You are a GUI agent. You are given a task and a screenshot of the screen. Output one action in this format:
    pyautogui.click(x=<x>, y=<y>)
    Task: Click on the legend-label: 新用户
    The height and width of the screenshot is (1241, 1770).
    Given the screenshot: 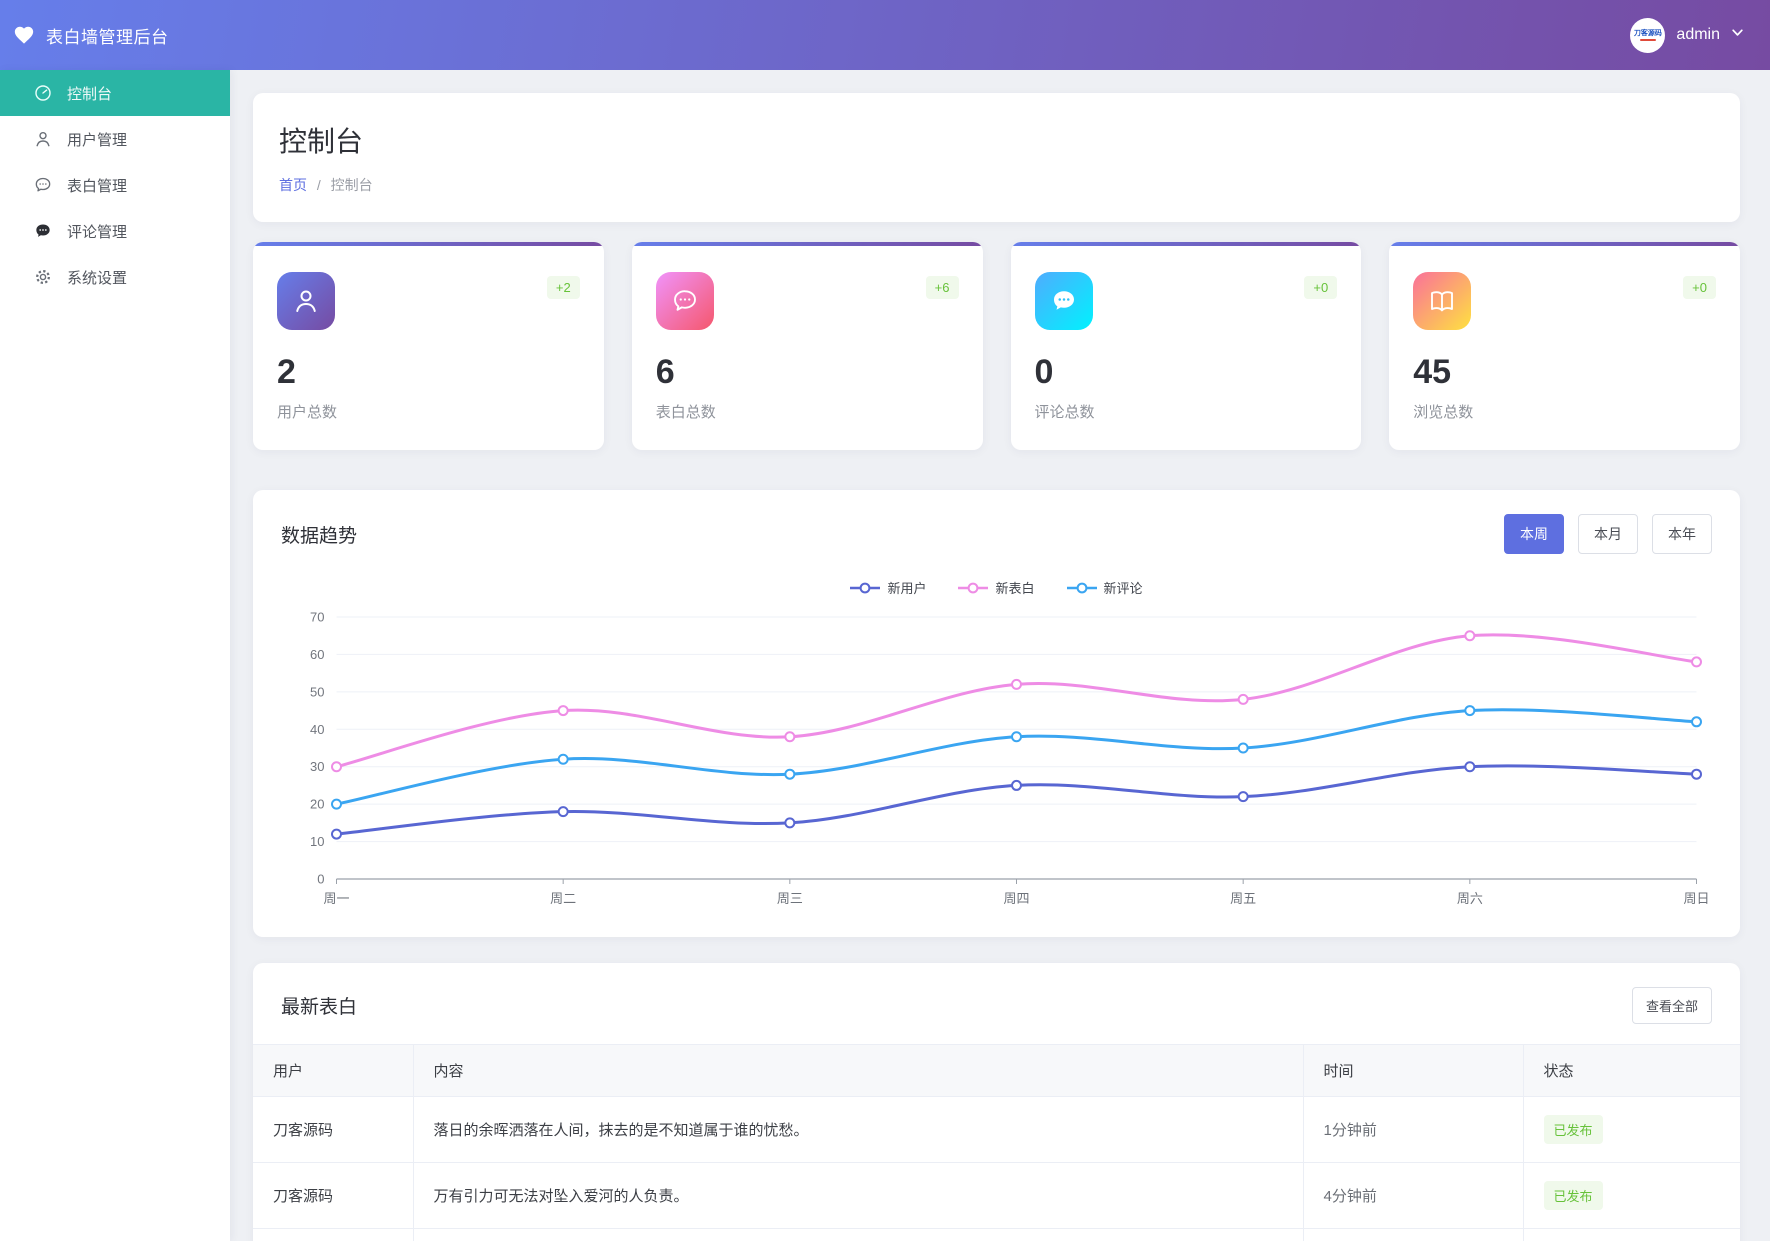 What is the action you would take?
    pyautogui.click(x=907, y=588)
    